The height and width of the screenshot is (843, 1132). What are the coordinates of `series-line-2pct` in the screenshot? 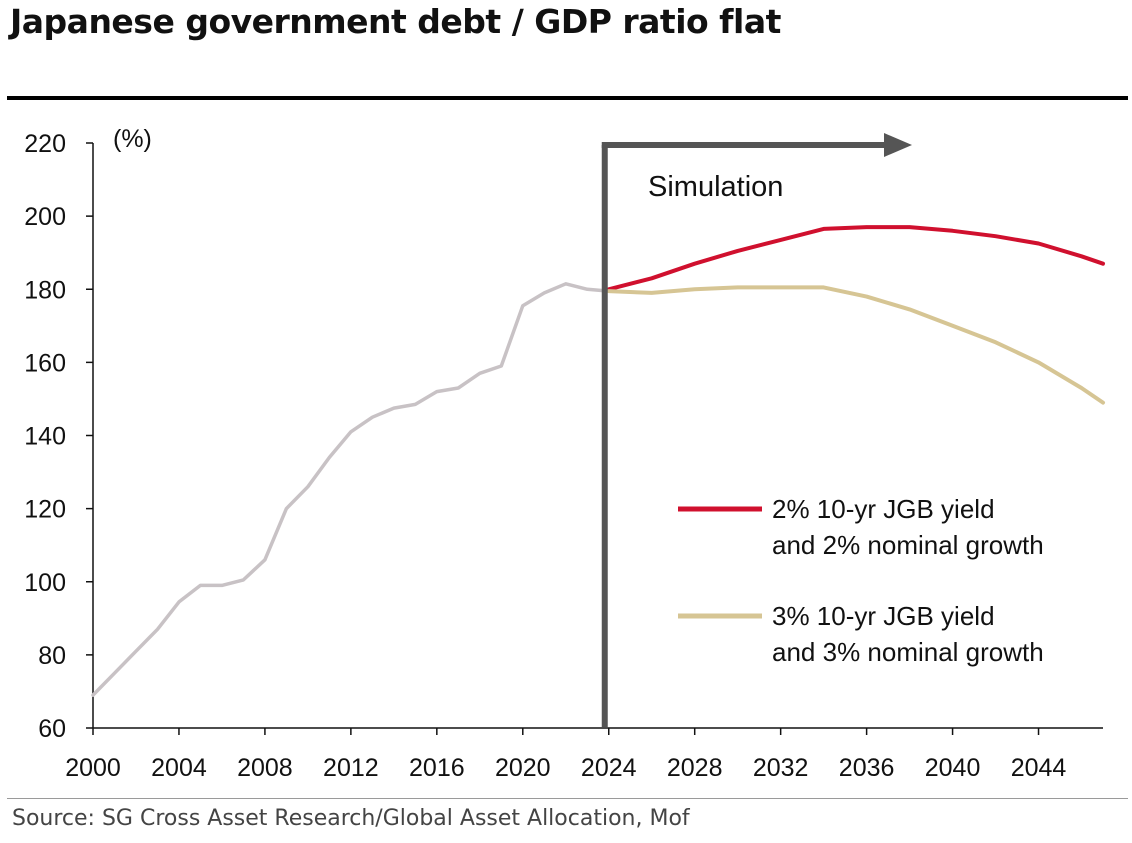 It's located at (855, 258).